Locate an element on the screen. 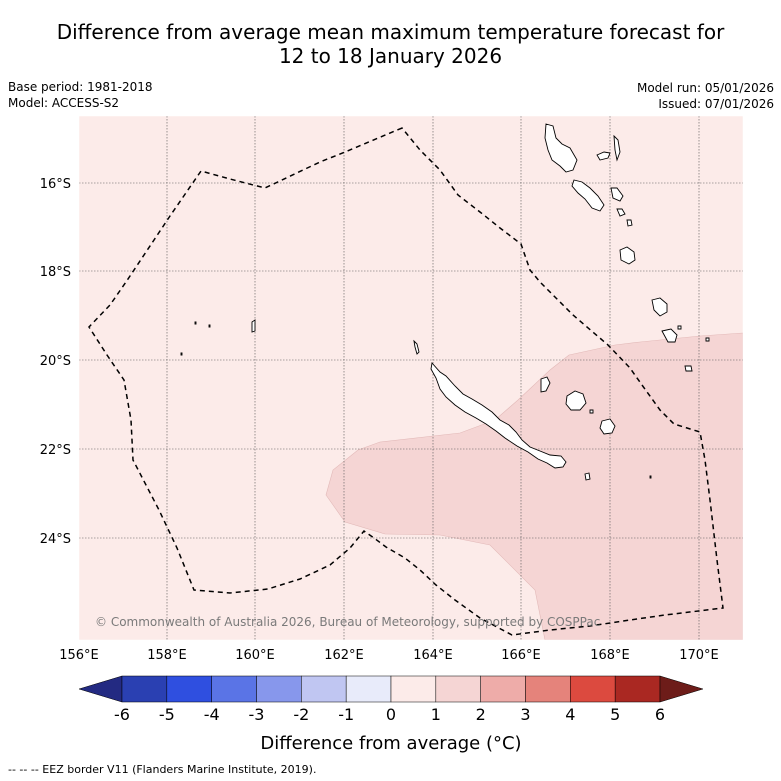 The height and width of the screenshot is (781, 781). bellona-islet is located at coordinates (181, 354).